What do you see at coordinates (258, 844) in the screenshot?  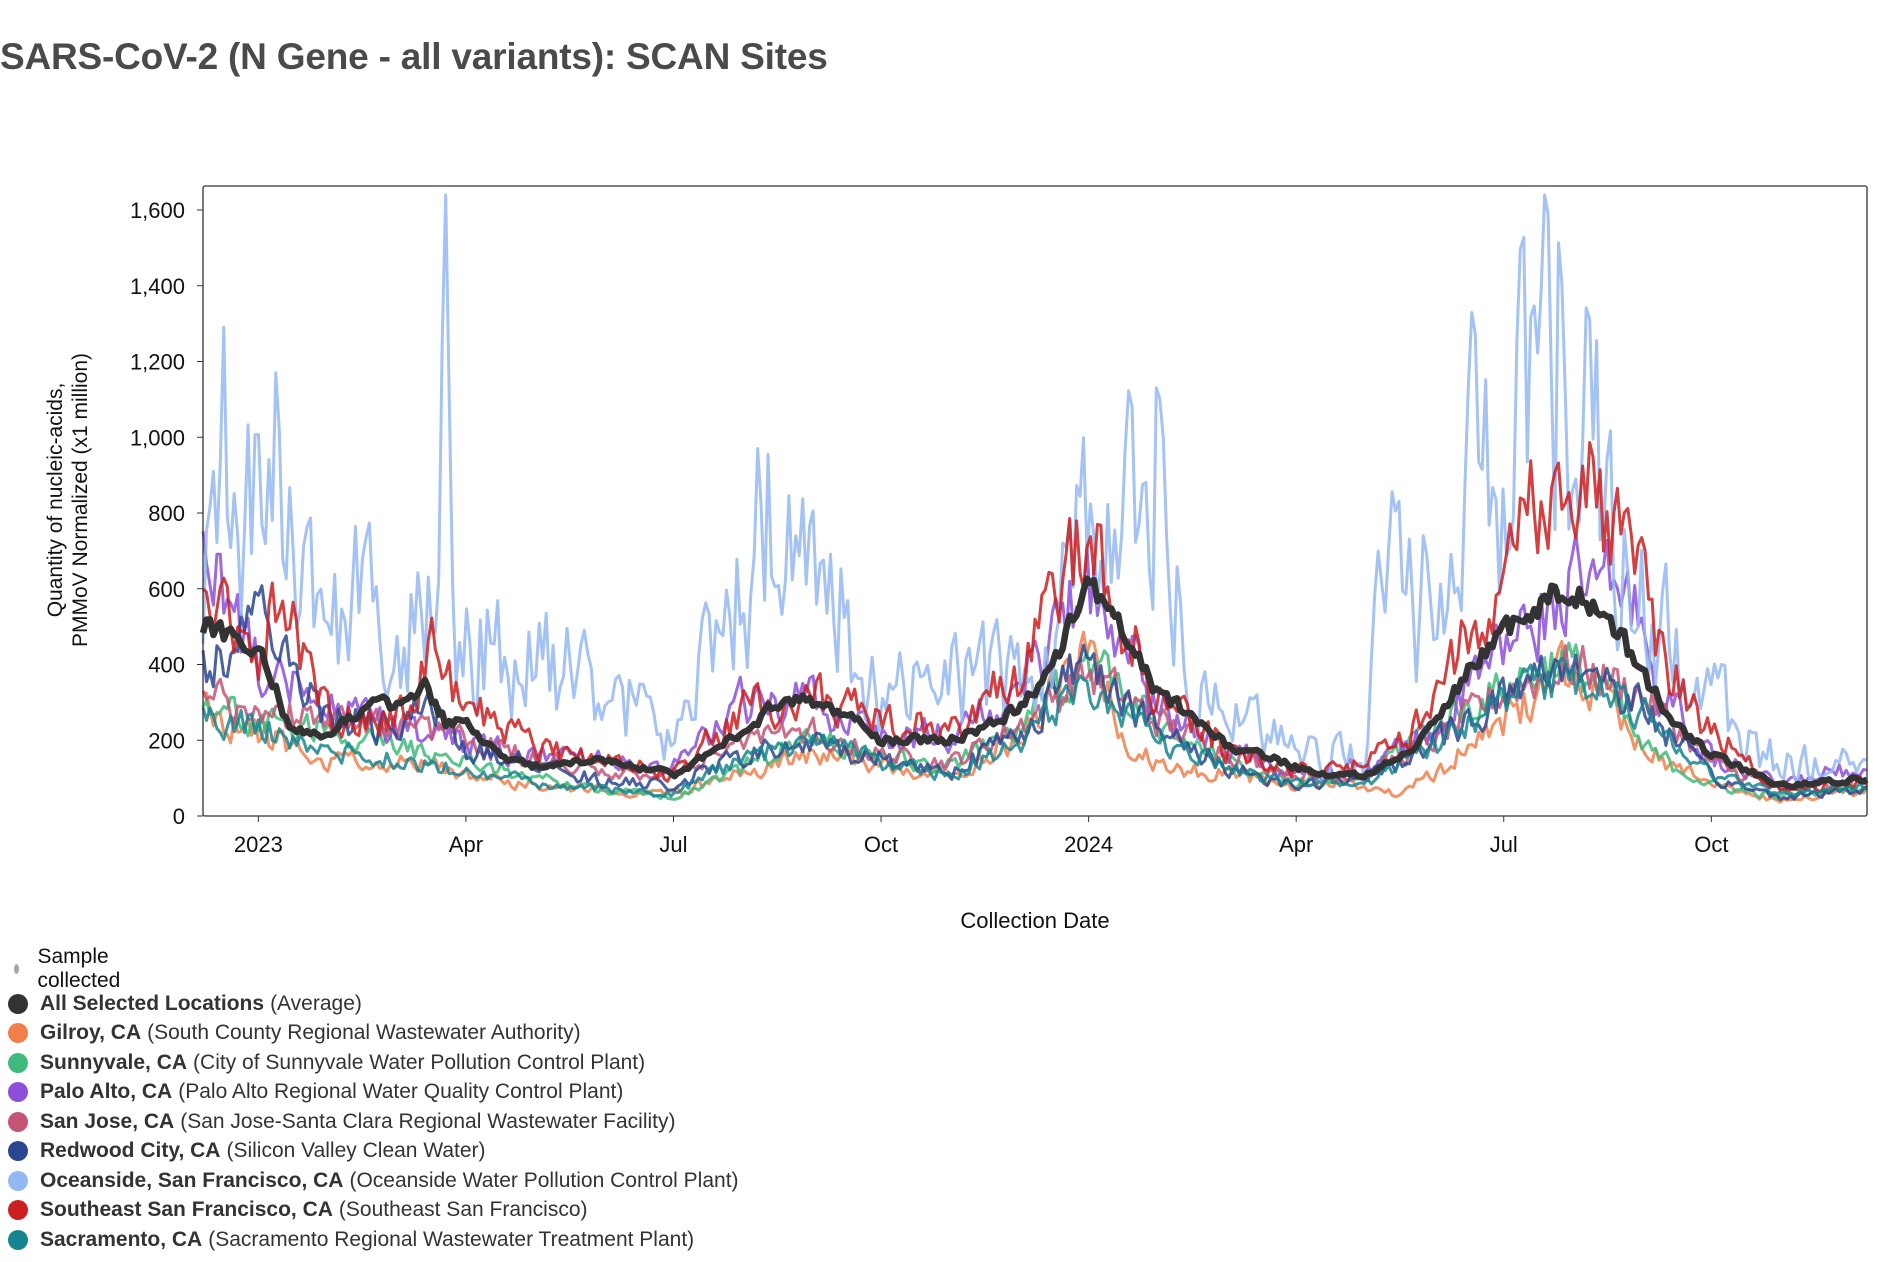 I see `x-tick-label: 2023` at bounding box center [258, 844].